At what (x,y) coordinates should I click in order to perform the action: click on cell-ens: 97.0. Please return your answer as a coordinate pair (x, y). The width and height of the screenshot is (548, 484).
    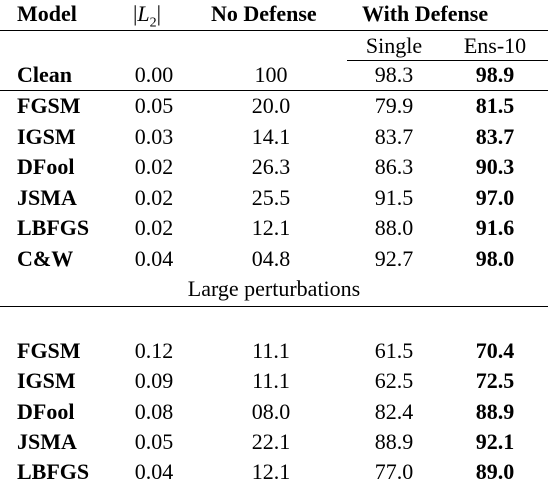
    Looking at the image, I should click on (495, 197).